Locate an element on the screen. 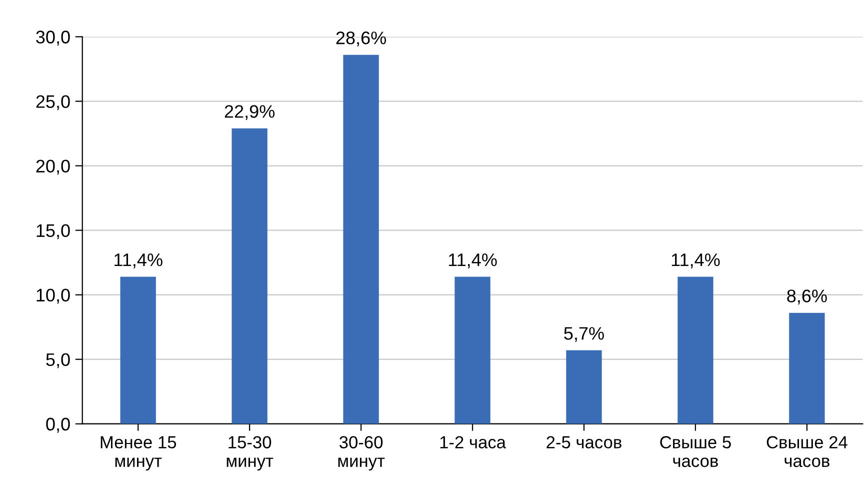 The height and width of the screenshot is (490, 867). y-tick-label: 20,0 is located at coordinates (53, 167).